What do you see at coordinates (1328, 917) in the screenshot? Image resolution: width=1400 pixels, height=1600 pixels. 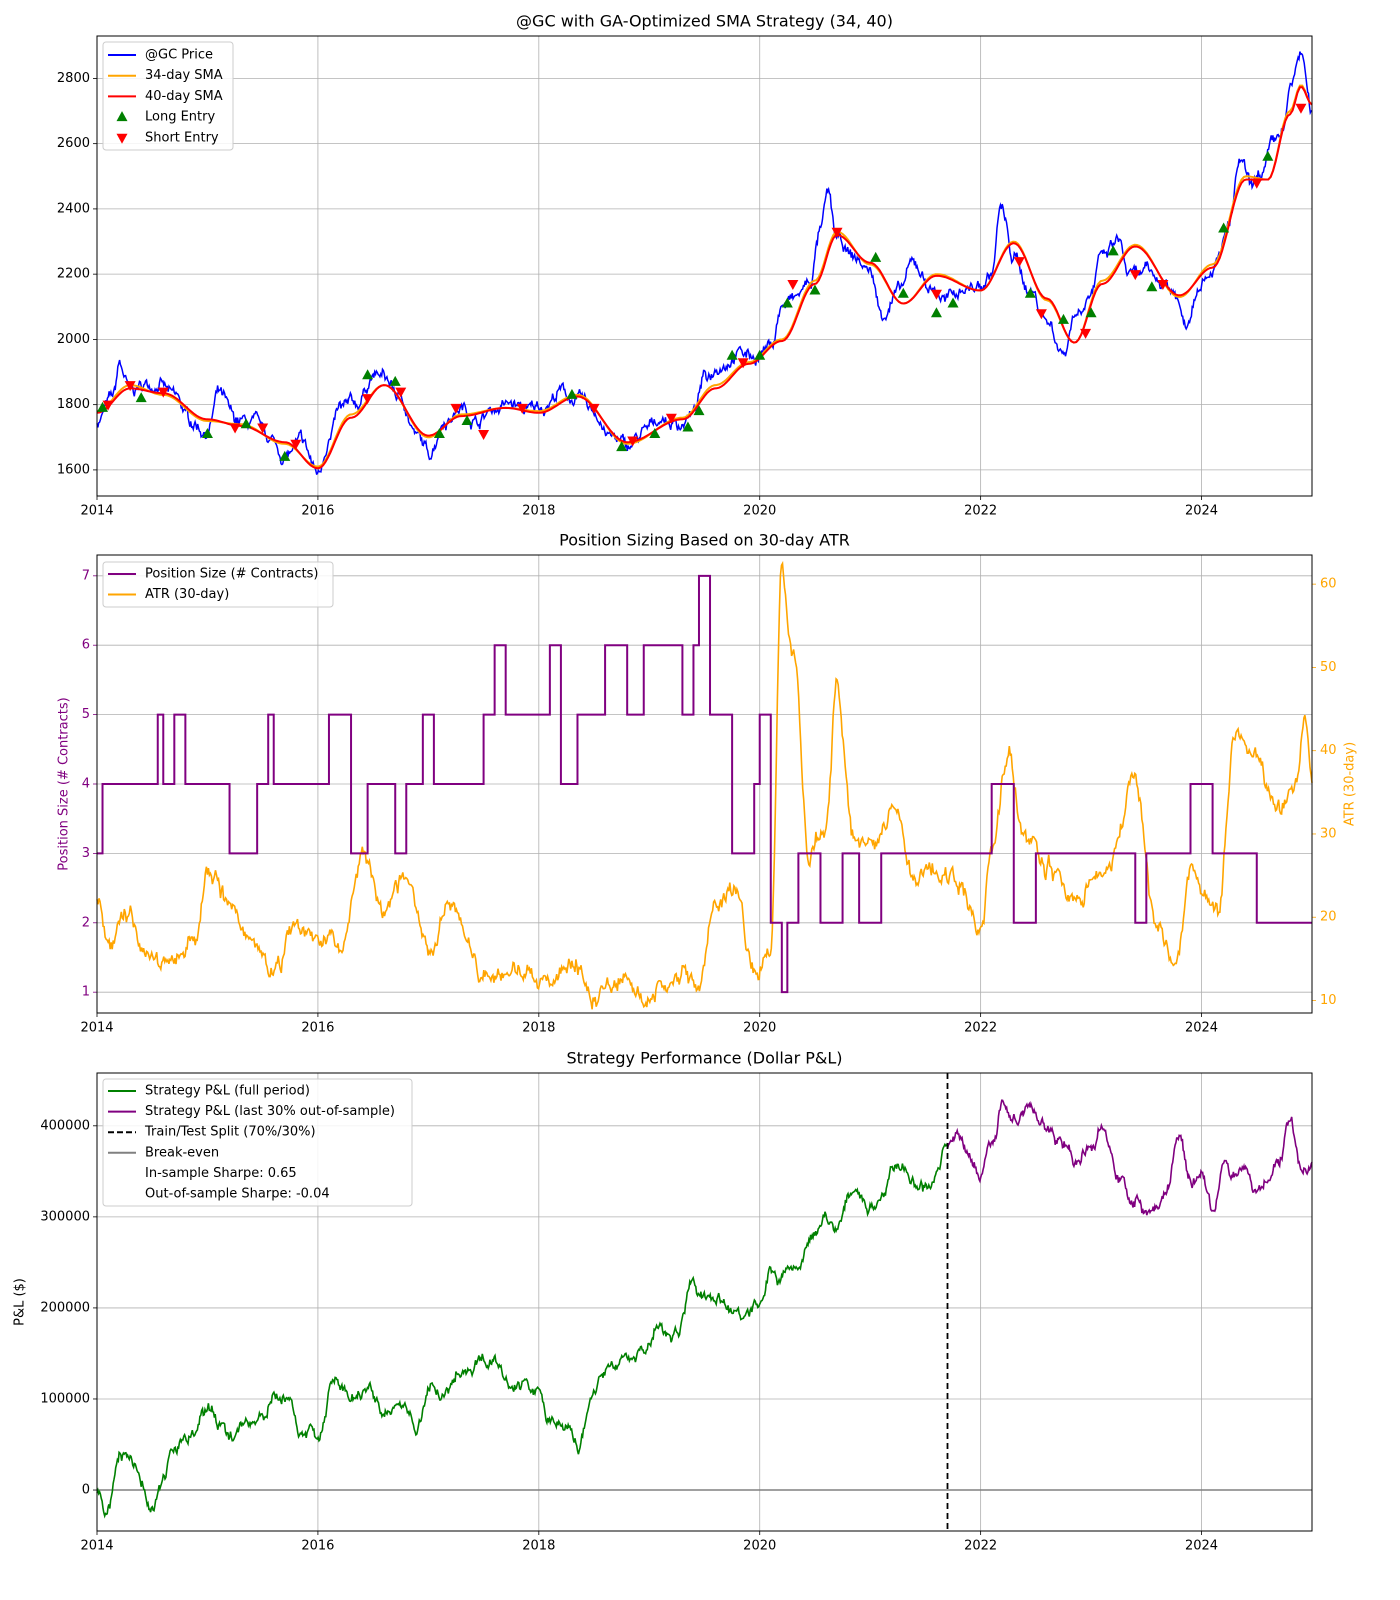 I see `y2-tick-label: 20` at bounding box center [1328, 917].